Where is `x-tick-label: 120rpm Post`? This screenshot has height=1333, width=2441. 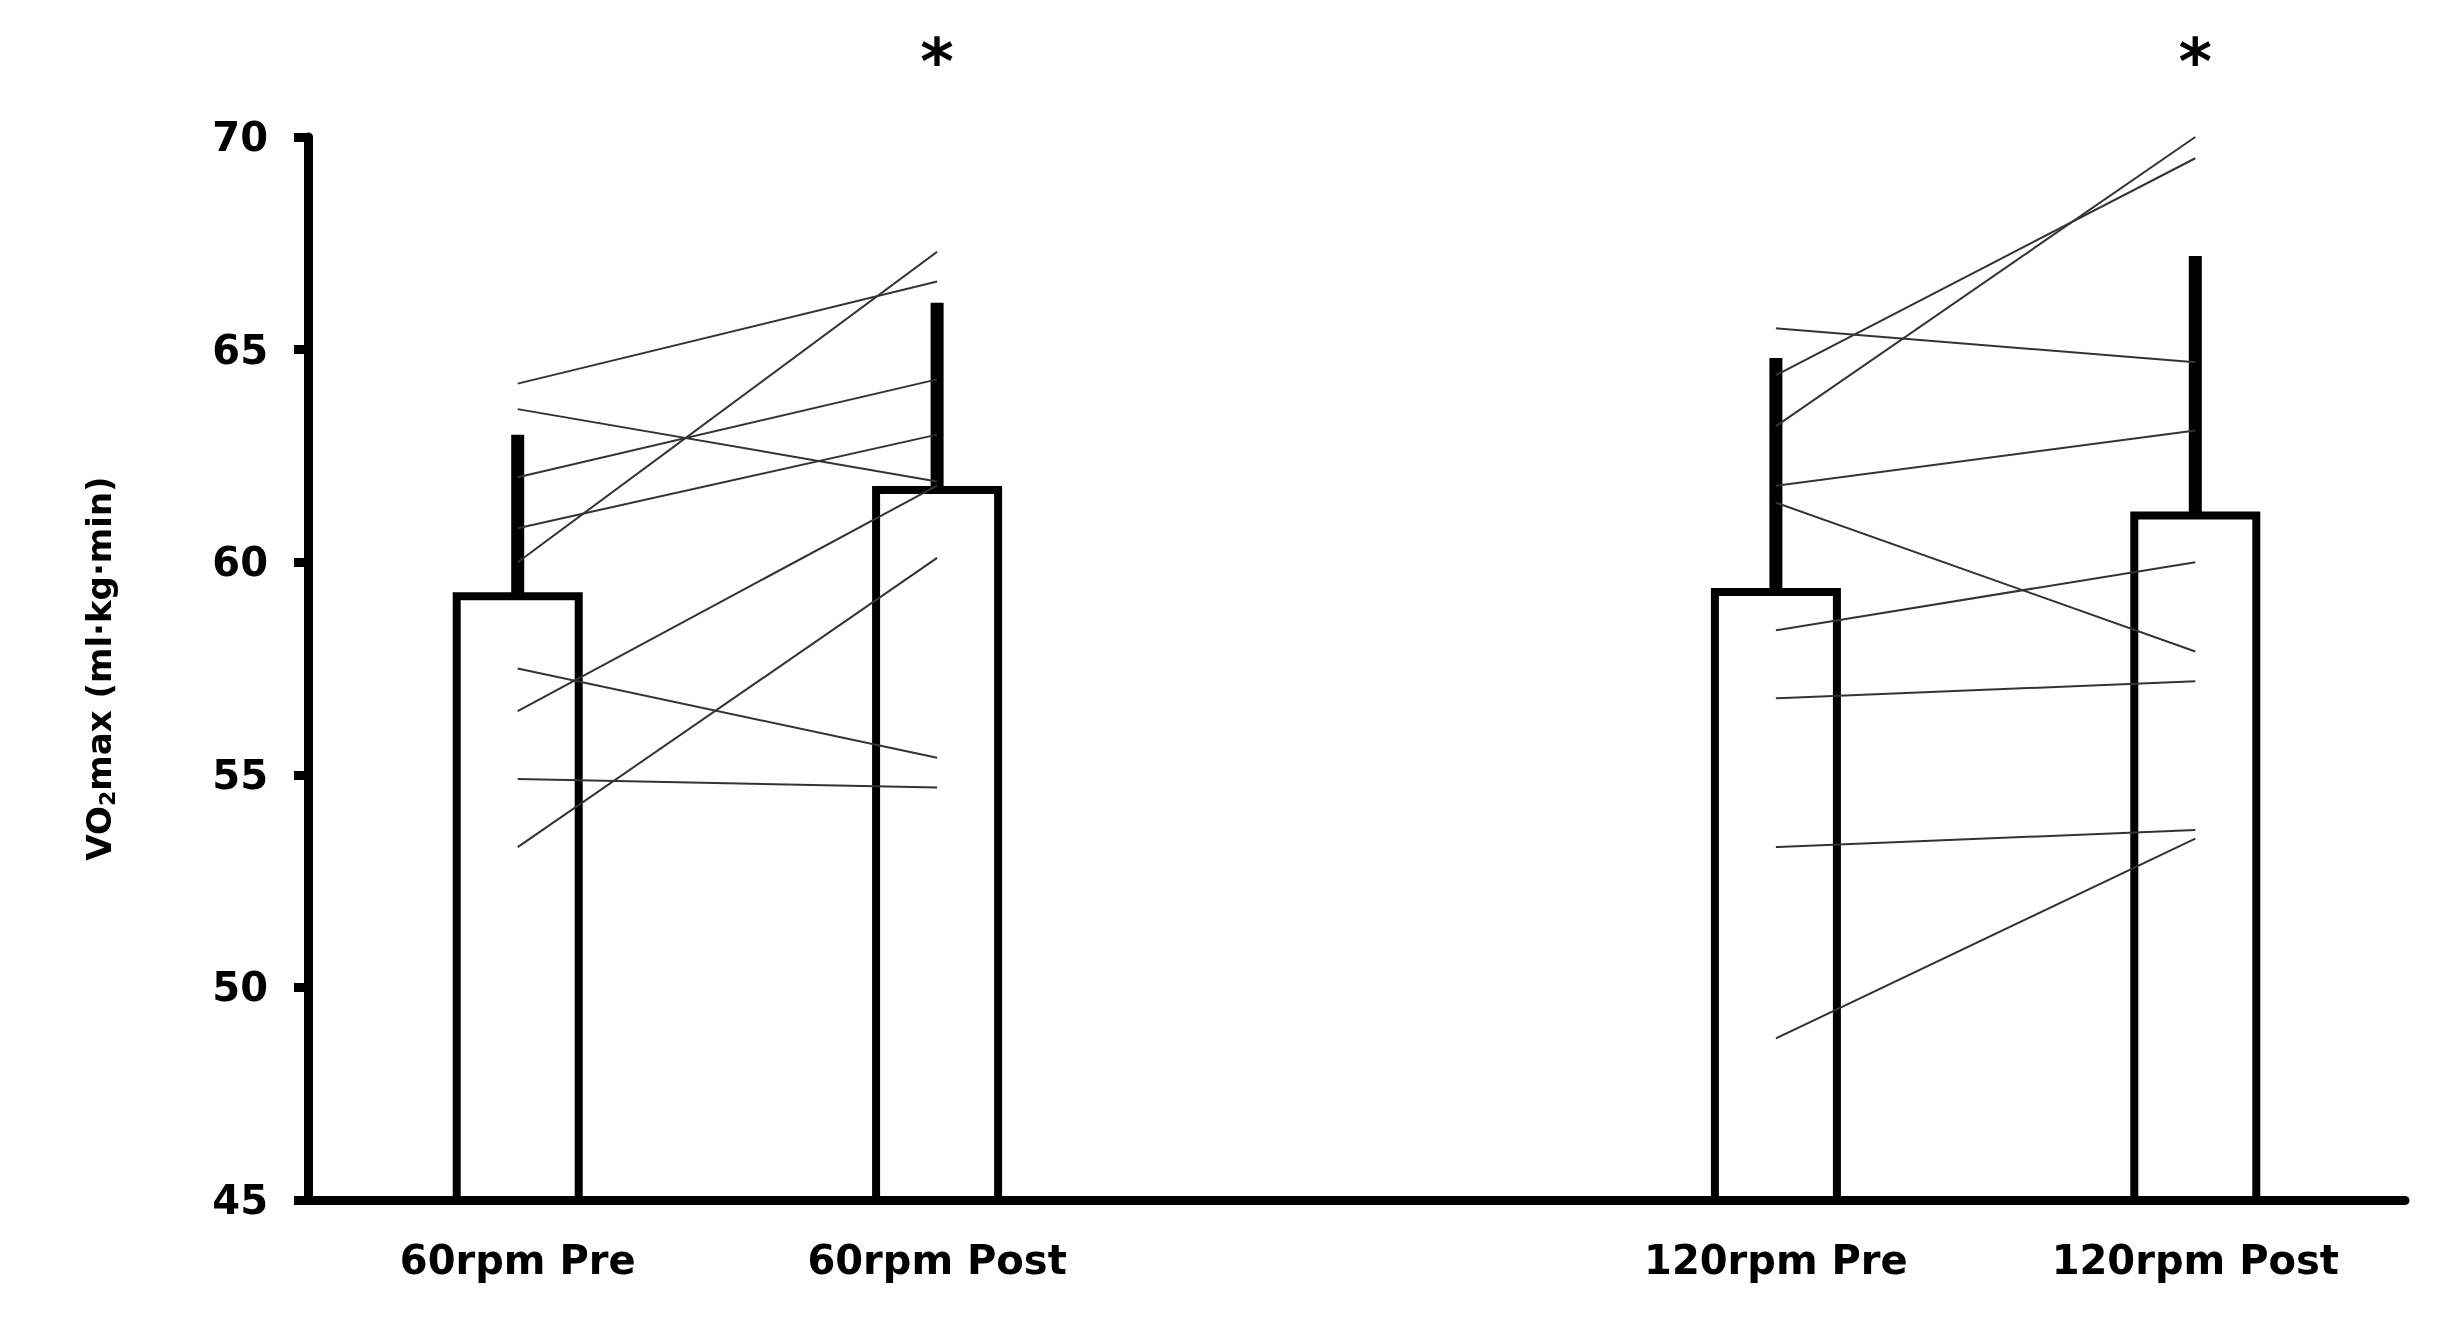 x-tick-label: 120rpm Post is located at coordinates (2195, 1260).